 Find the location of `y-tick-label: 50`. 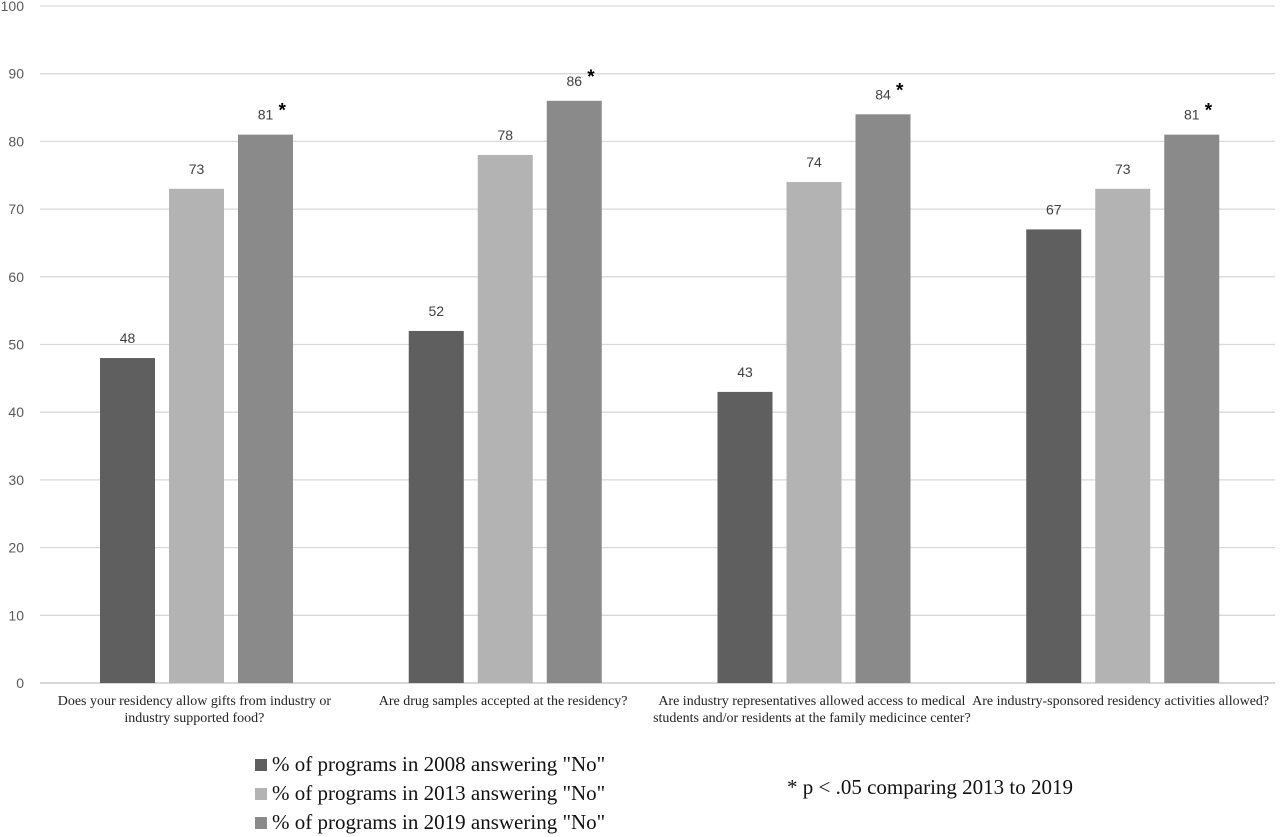

y-tick-label: 50 is located at coordinates (16, 345).